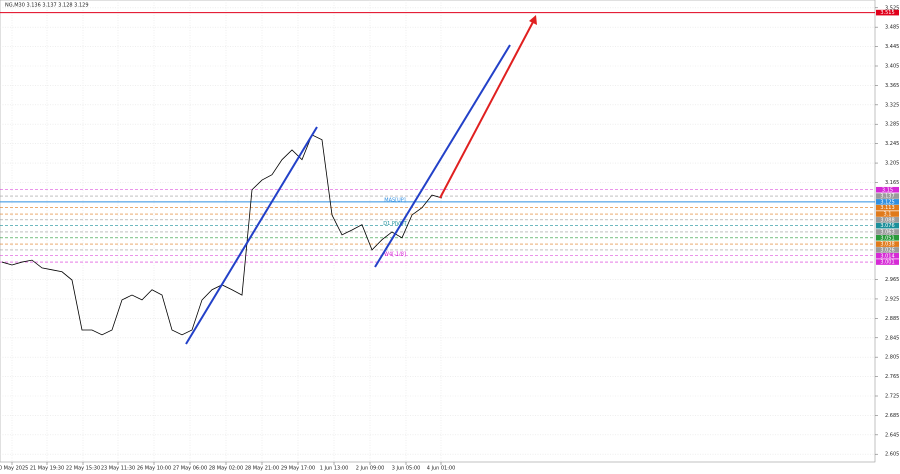  Describe the element at coordinates (892, 377) in the screenshot. I see `y-tick-label: 2.765` at that location.